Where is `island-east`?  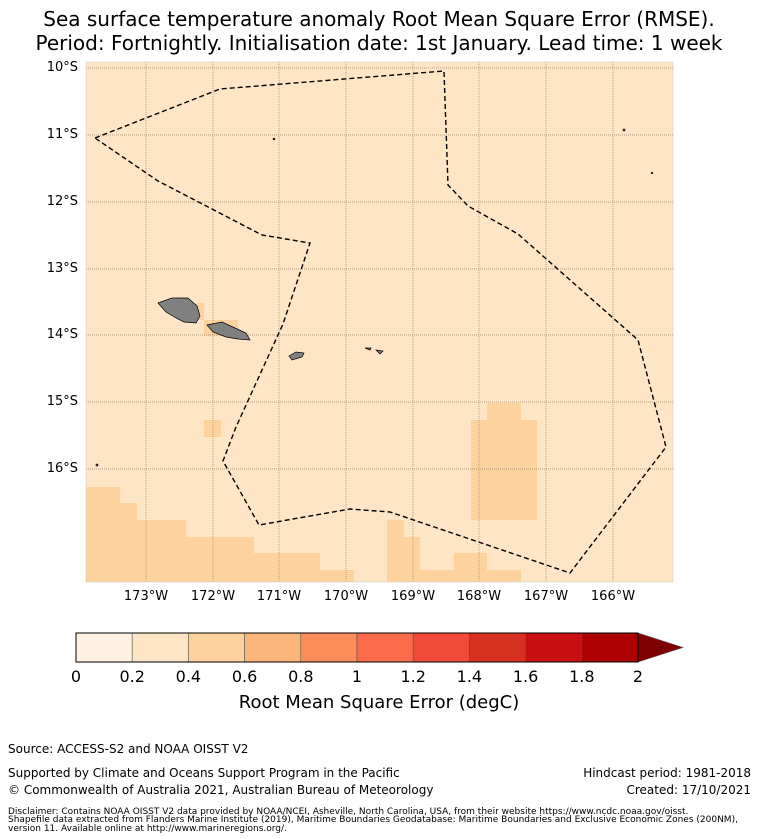
island-east is located at coordinates (652, 173).